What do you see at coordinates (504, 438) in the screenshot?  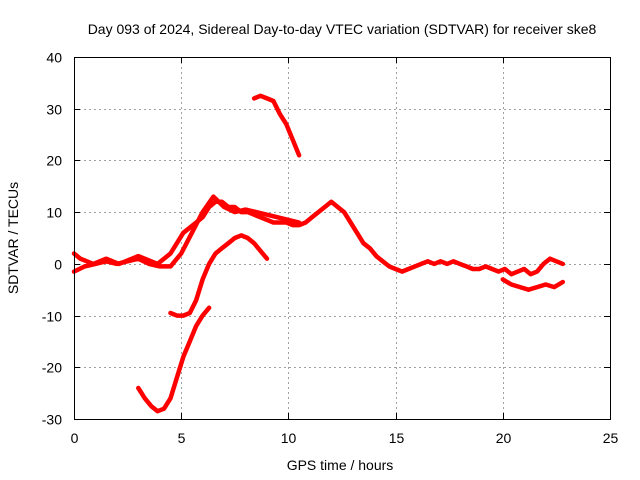 I see `x-tick-label: 20` at bounding box center [504, 438].